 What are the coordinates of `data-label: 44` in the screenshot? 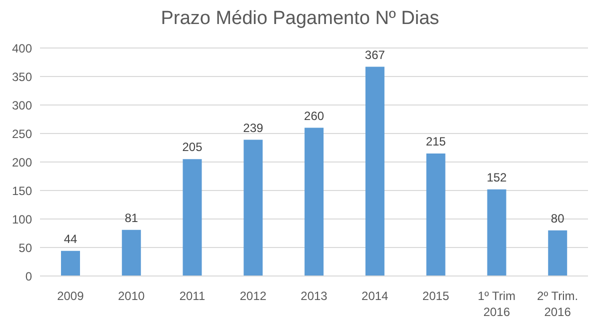 It's located at (71, 239).